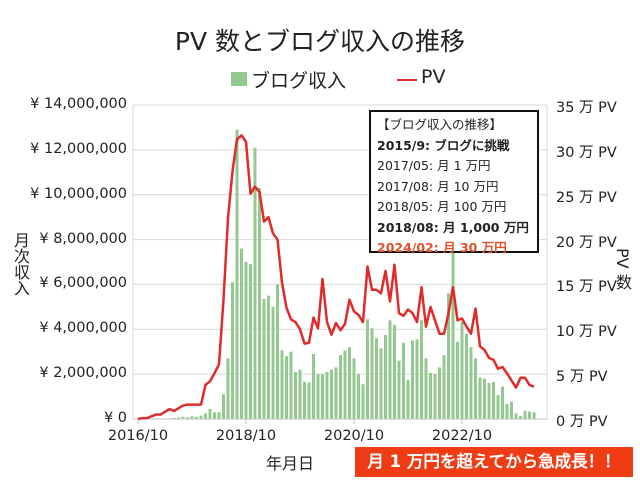  Describe the element at coordinates (440, 124) in the screenshot. I see `annotation-heading: 【ブログ収入の推移】` at that location.